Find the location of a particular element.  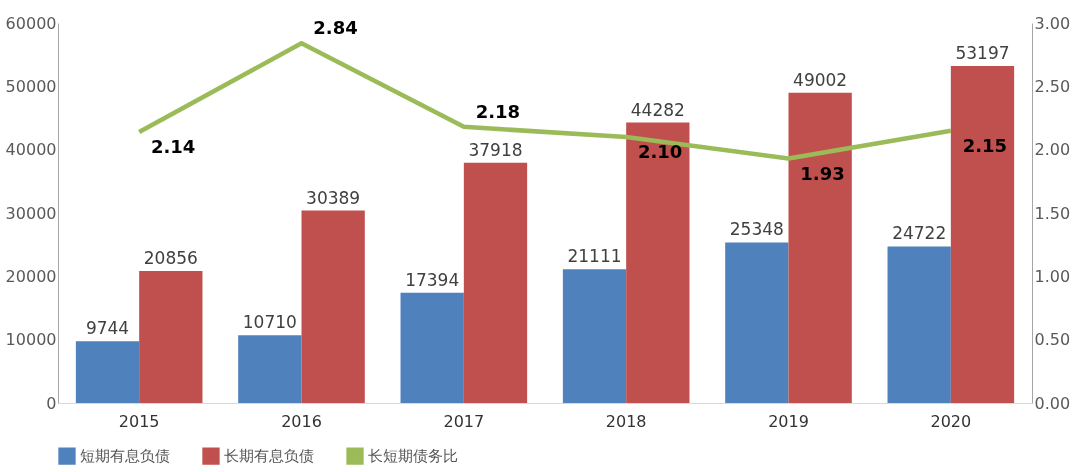

y2-tick-label: 0.00 is located at coordinates (1052, 403).